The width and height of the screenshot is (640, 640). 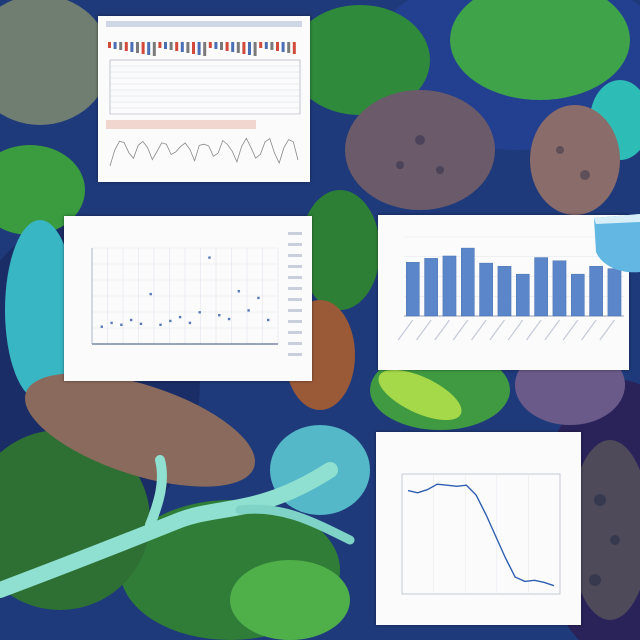 I want to click on line-chart, so click(x=481, y=534).